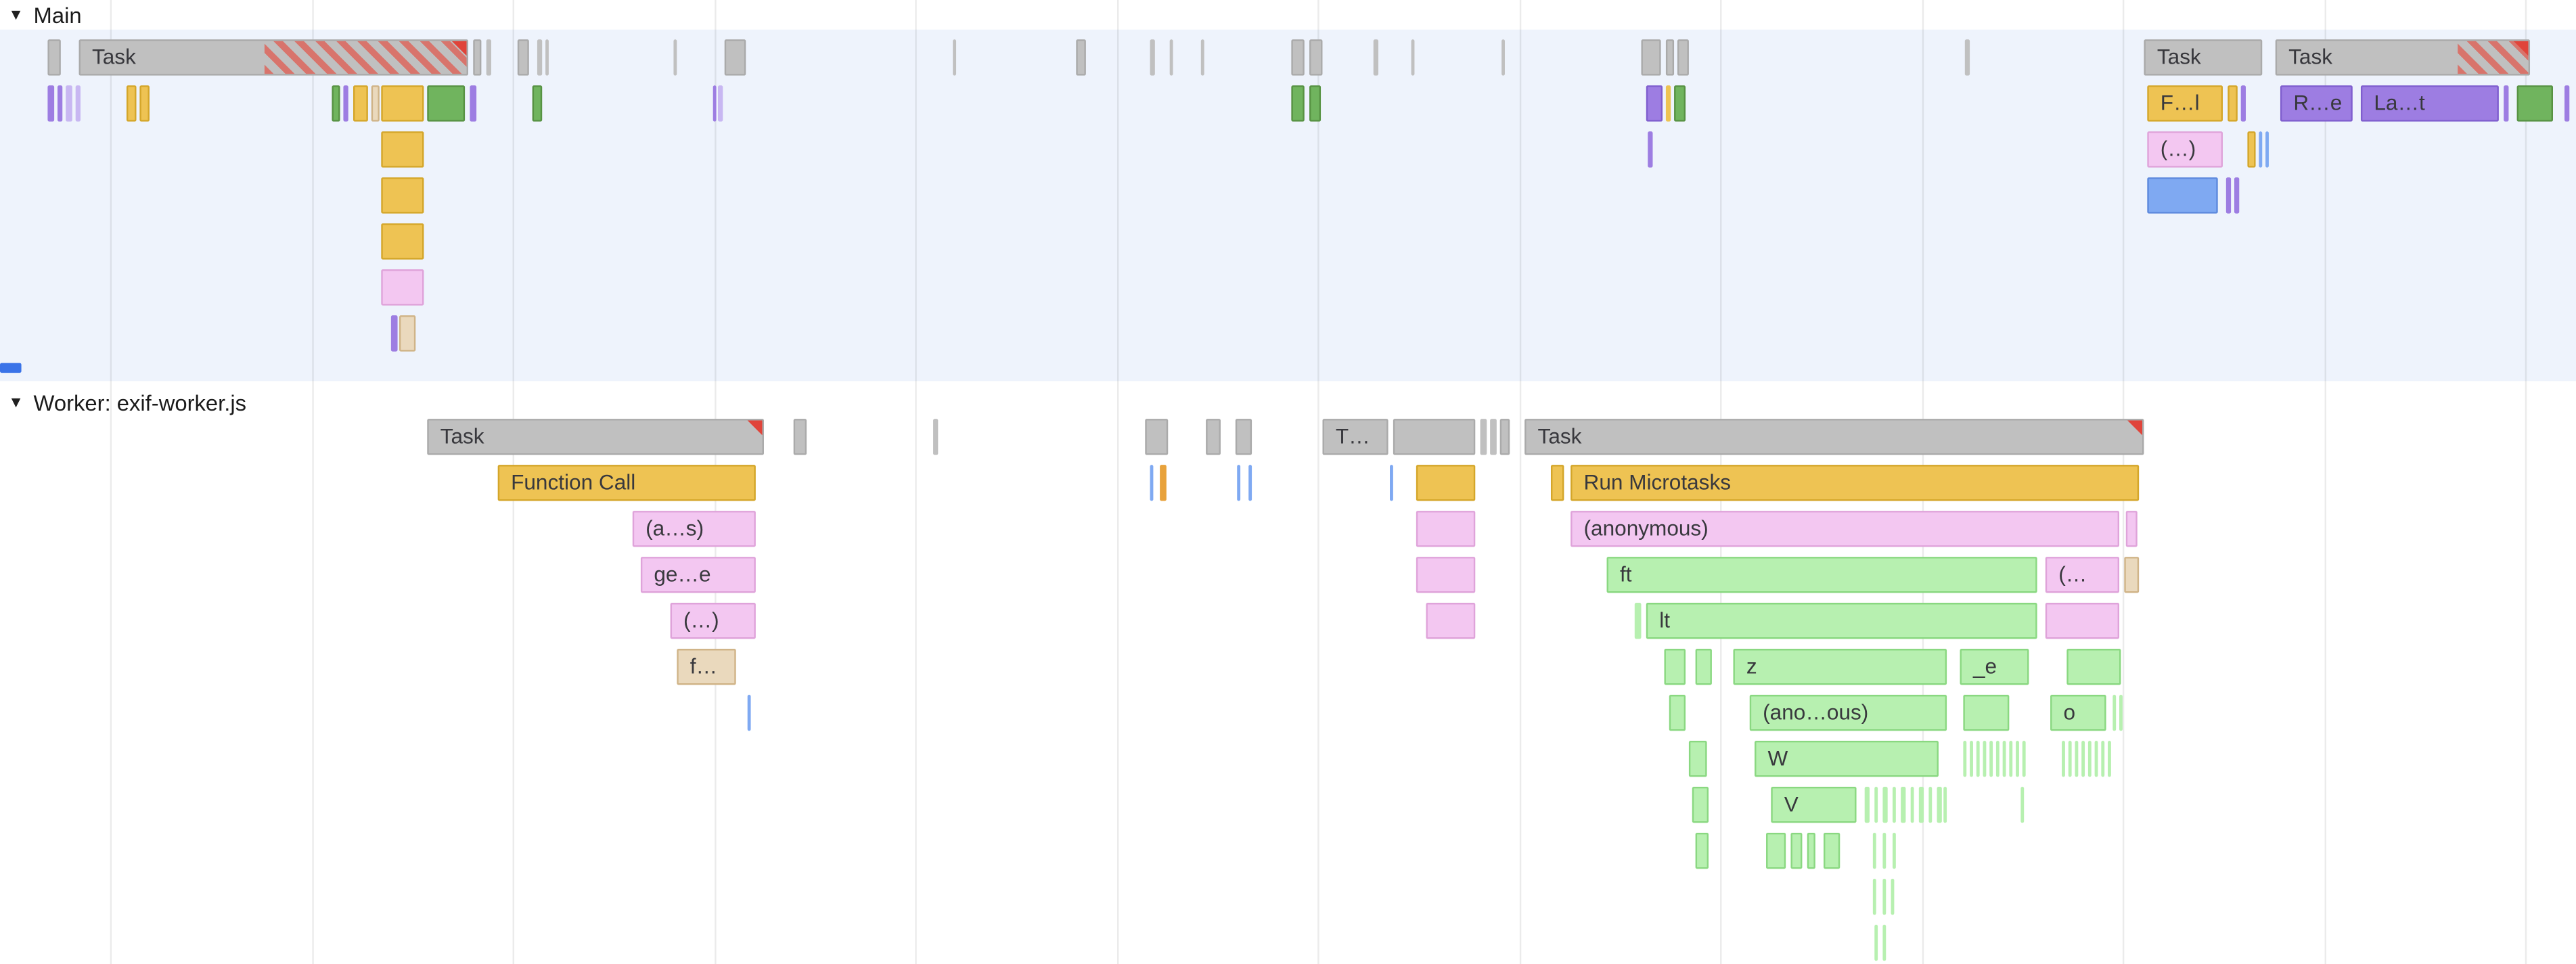 The image size is (2576, 964). Describe the element at coordinates (16, 403) in the screenshot. I see `collapse-triangle-icon: ▼` at that location.